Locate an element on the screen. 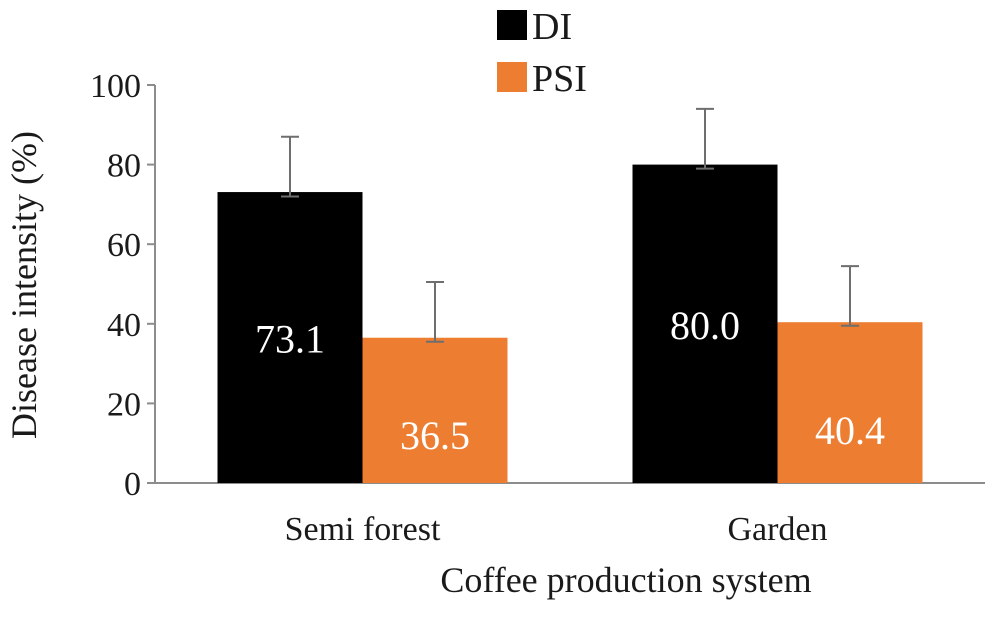 This screenshot has width=1000, height=620. y-axis-title: Disease intensity (%) is located at coordinates (24, 285).